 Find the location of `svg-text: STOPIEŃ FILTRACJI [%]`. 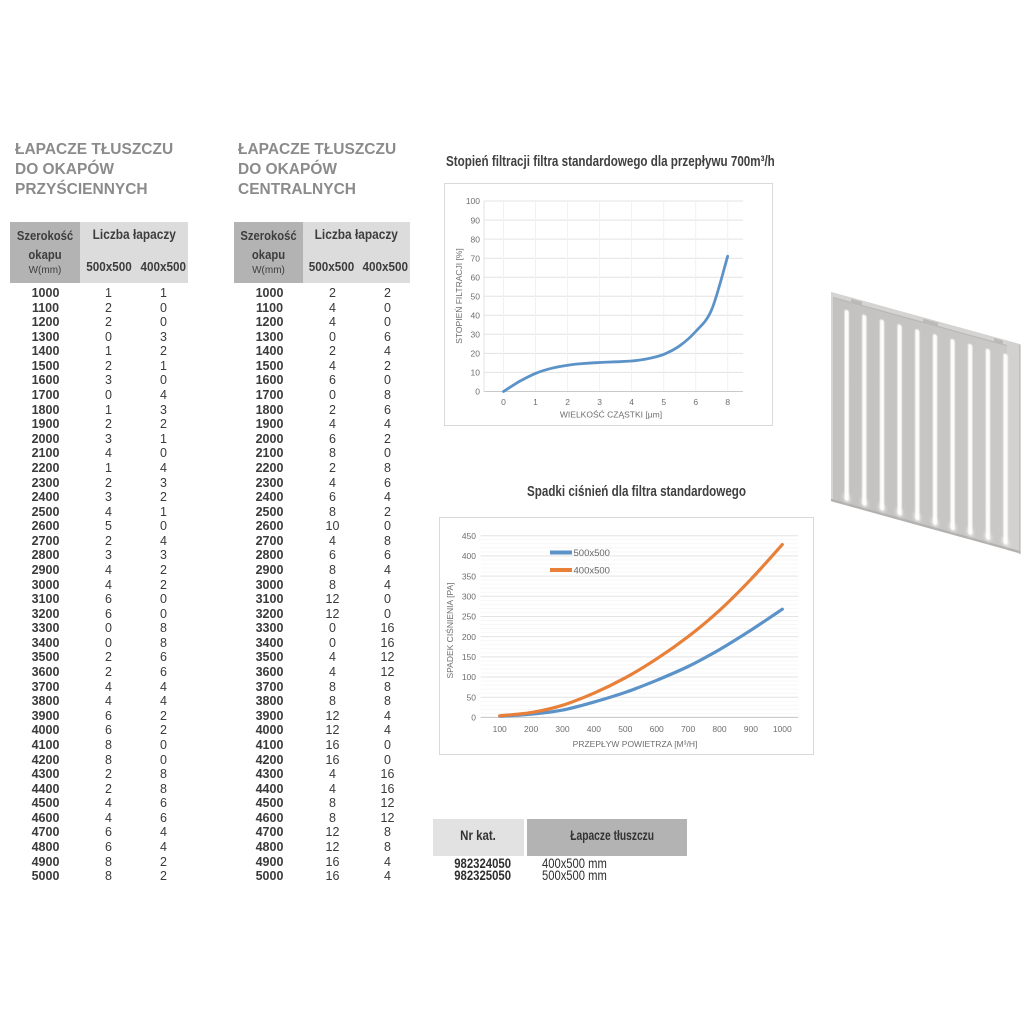

svg-text: STOPIEŃ FILTRACJI [%] is located at coordinates (459, 296).